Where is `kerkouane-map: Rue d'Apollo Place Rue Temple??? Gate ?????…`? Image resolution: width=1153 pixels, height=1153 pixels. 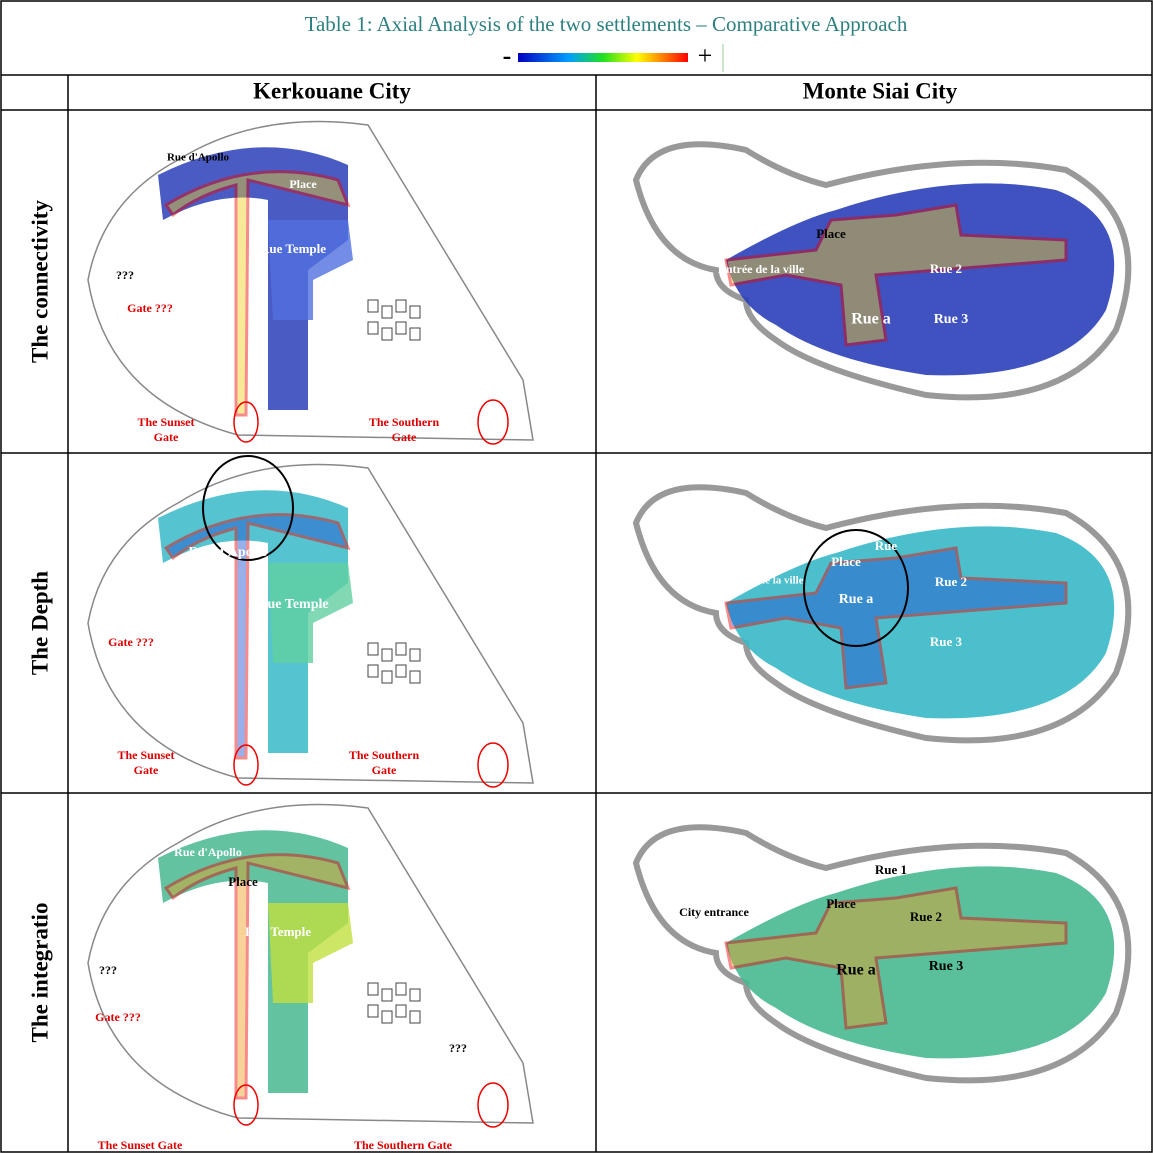 kerkouane-map: Rue d'Apollo Place Rue Temple??? Gate ?????… is located at coordinates (310, 977).